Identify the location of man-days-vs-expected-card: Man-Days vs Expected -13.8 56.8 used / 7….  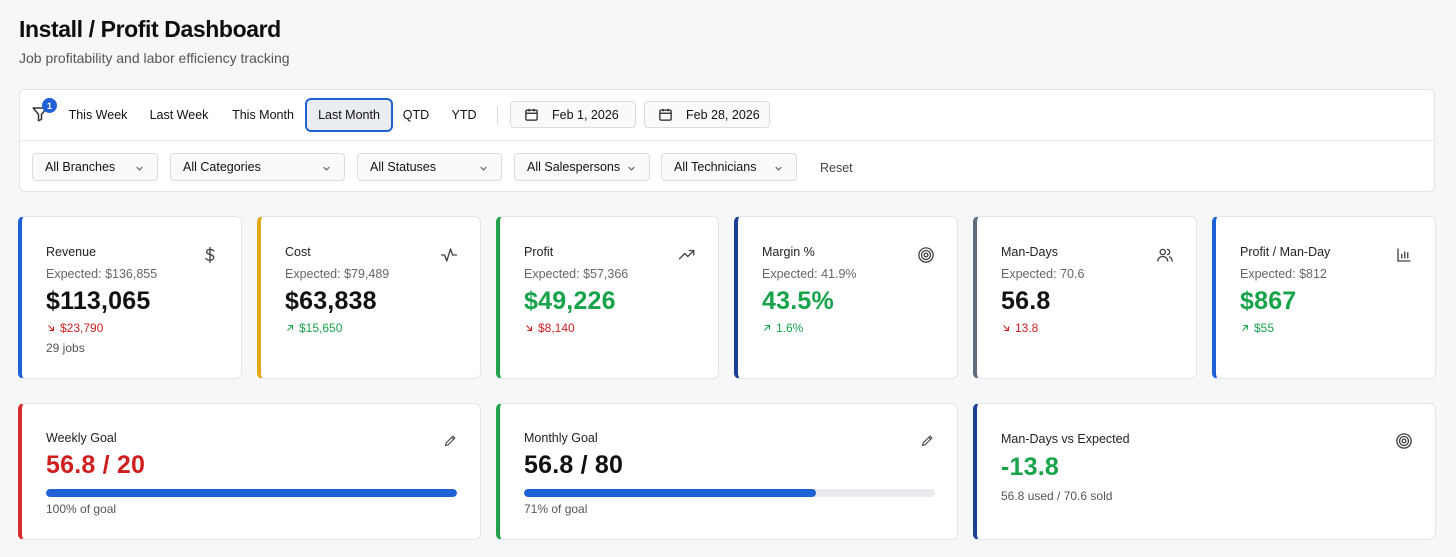
(1204, 471).